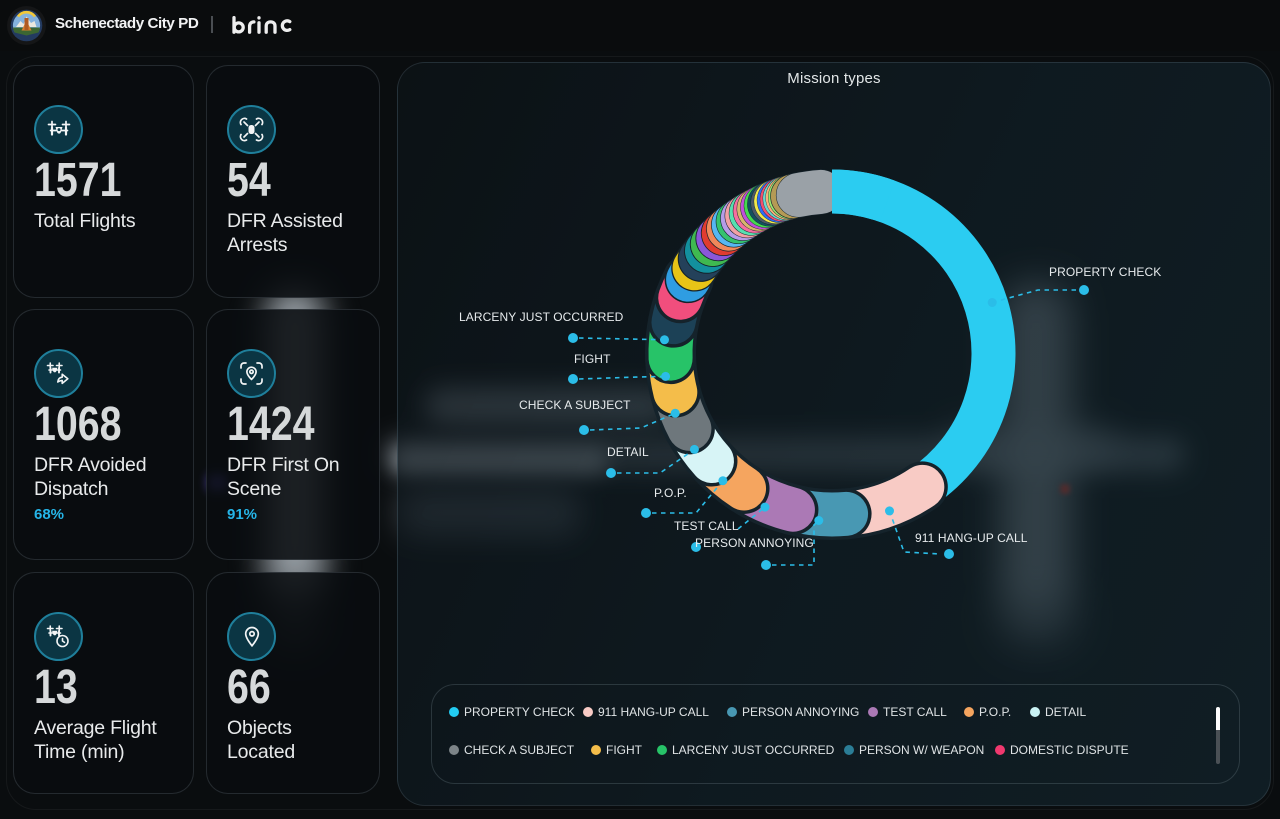  What do you see at coordinates (971, 538) in the screenshot?
I see `svg-text: 911 HANG-UP CALL` at bounding box center [971, 538].